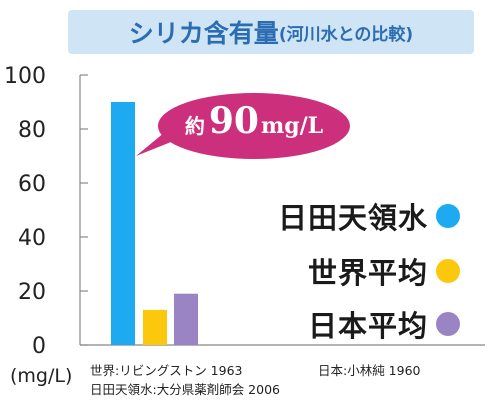 This screenshot has height=410, width=500. What do you see at coordinates (166, 370) in the screenshot?
I see `source-world: 世界:リビングストン 1963` at bounding box center [166, 370].